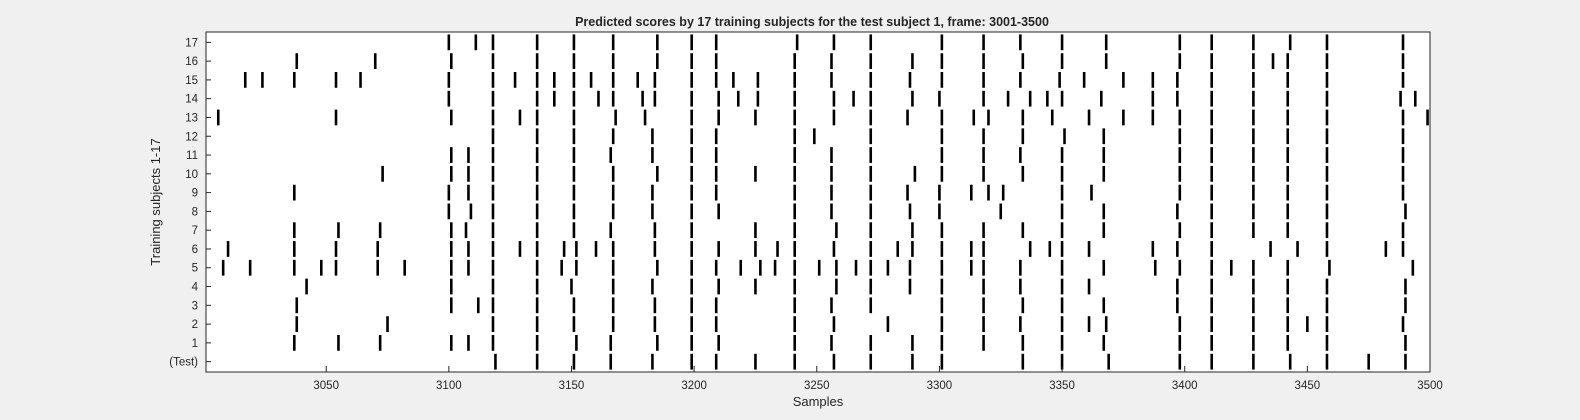 This screenshot has height=420, width=1580. Describe the element at coordinates (1062, 386) in the screenshot. I see `x-tick-label: 3350` at that location.